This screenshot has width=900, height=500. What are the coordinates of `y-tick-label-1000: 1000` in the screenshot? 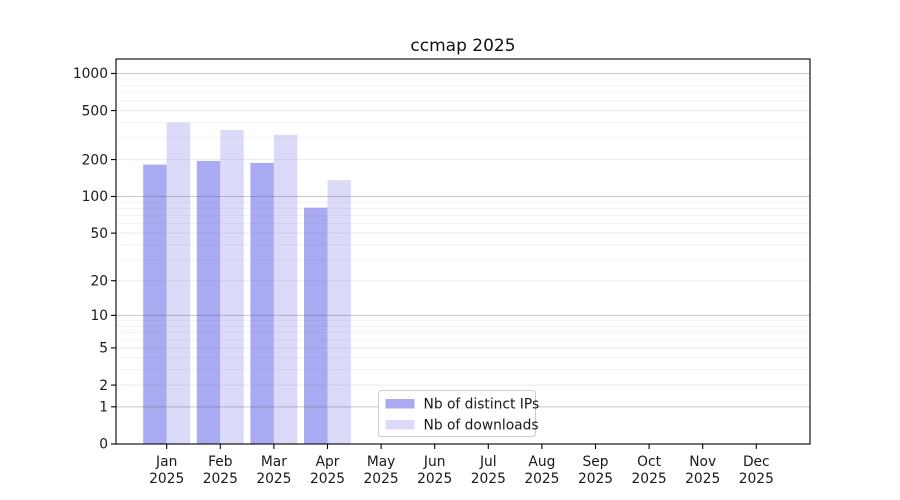 It's located at (90, 74).